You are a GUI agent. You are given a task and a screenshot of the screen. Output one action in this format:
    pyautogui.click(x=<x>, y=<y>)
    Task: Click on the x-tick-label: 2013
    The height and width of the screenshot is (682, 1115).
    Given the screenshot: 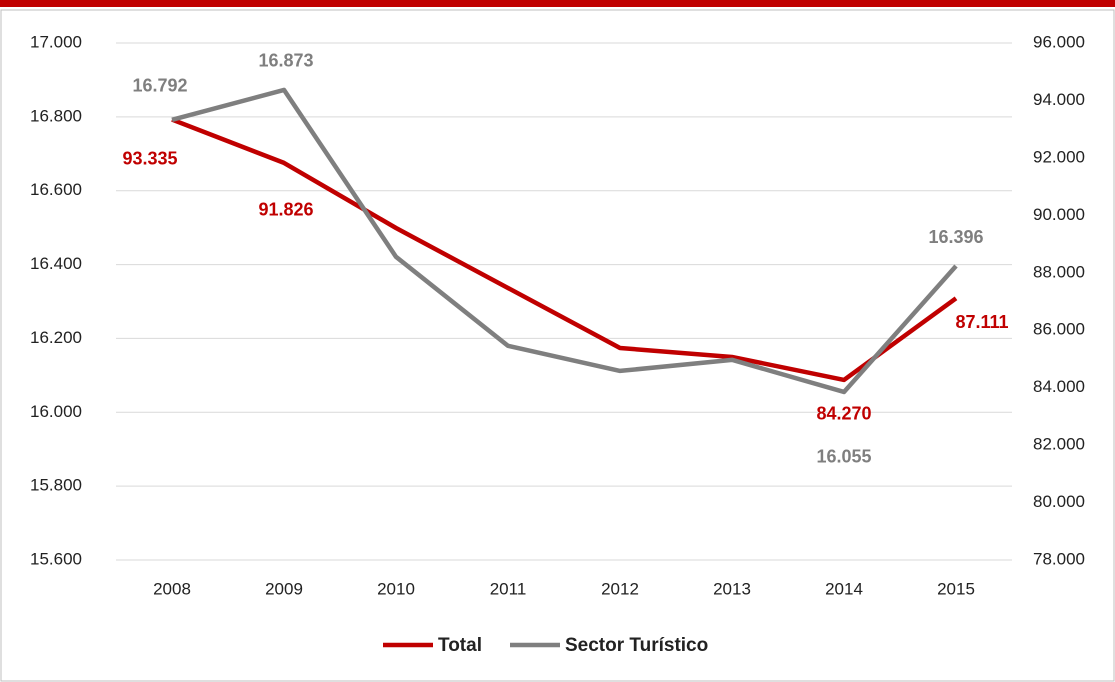 What is the action you would take?
    pyautogui.click(x=732, y=588)
    